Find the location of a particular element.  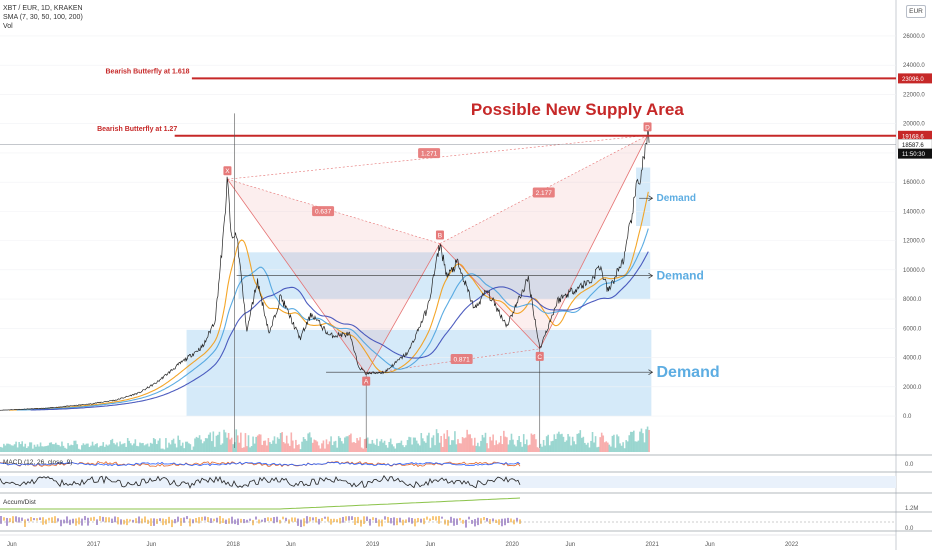

accum-dist-label: Accum/Dist is located at coordinates (19, 502).